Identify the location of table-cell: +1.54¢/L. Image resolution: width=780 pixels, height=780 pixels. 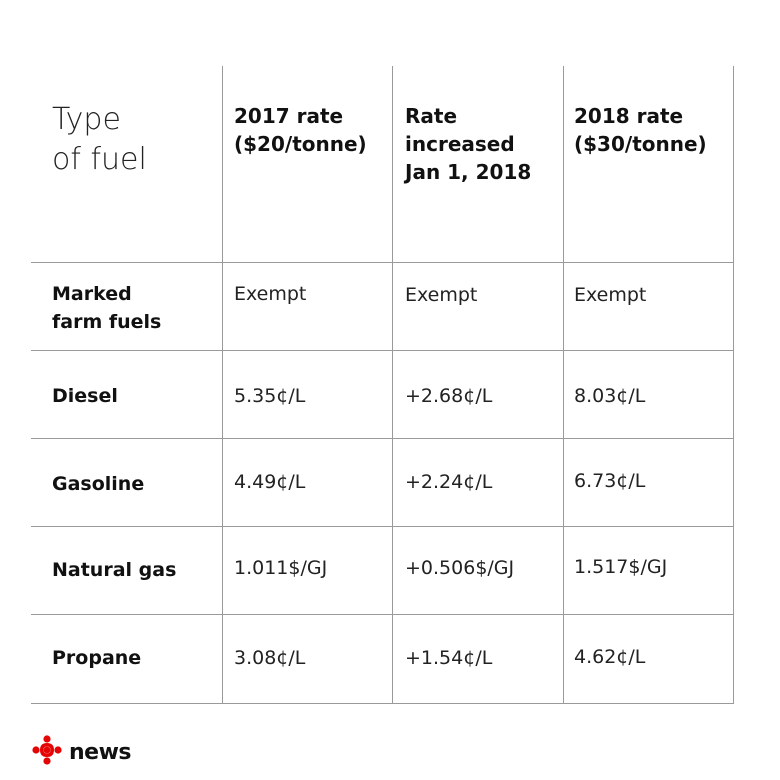
(449, 658).